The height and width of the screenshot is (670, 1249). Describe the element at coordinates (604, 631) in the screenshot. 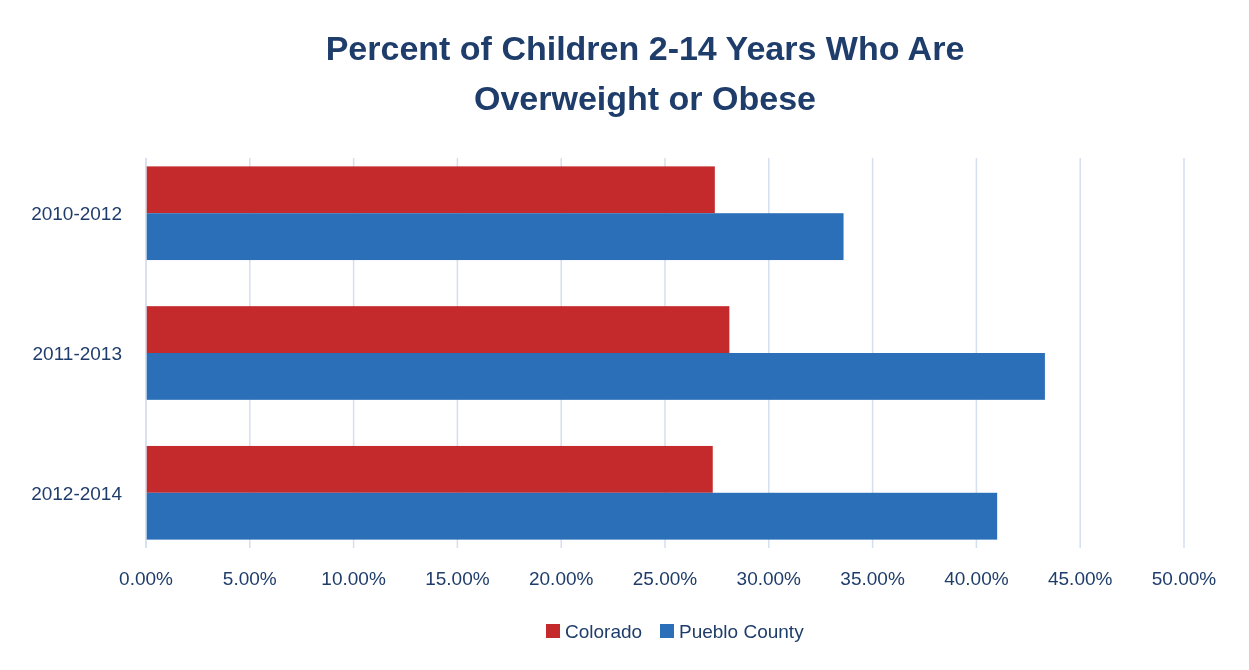

I see `legend-label: Colorado` at that location.